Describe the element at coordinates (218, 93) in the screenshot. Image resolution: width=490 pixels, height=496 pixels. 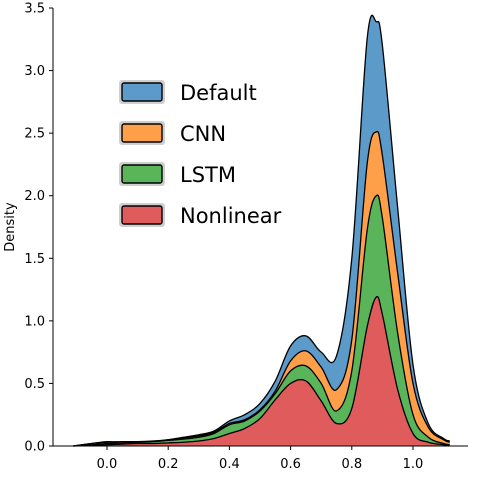
I see `legend-label-default: Default` at that location.